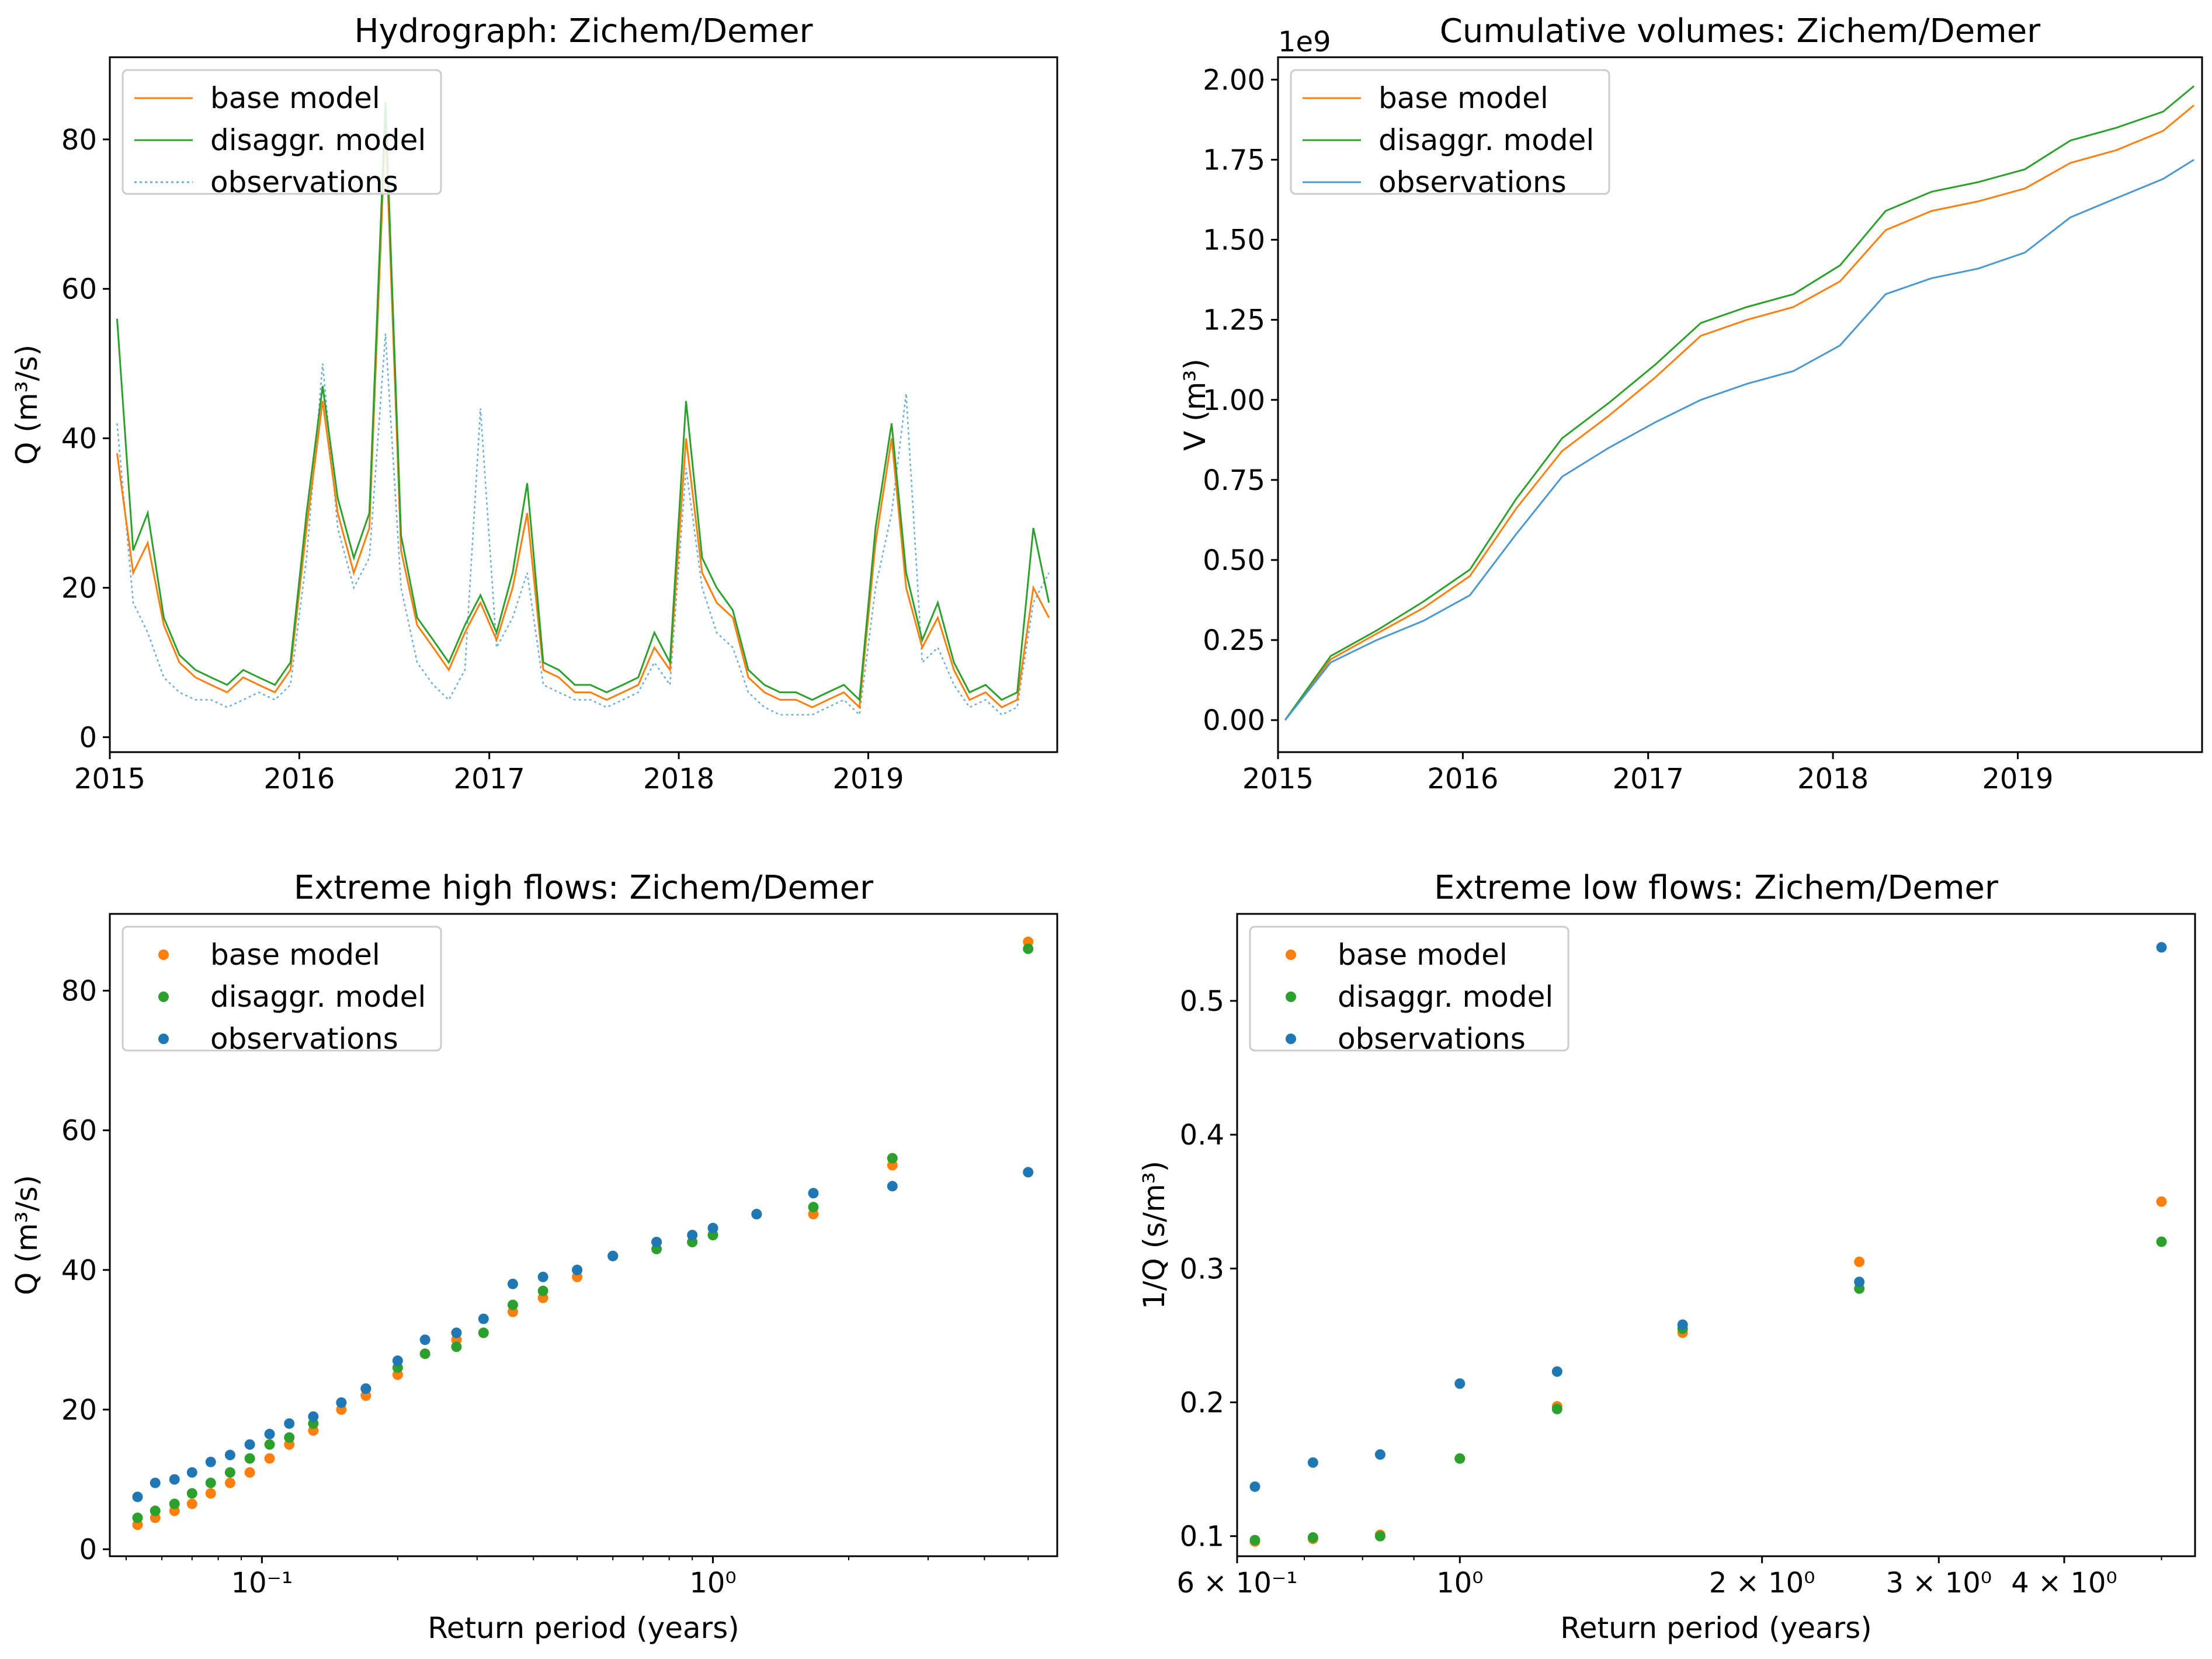 Image resolution: width=2212 pixels, height=1659 pixels. Describe the element at coordinates (1716, 1628) in the screenshot. I see `x-axis-label: Return period (years)` at that location.